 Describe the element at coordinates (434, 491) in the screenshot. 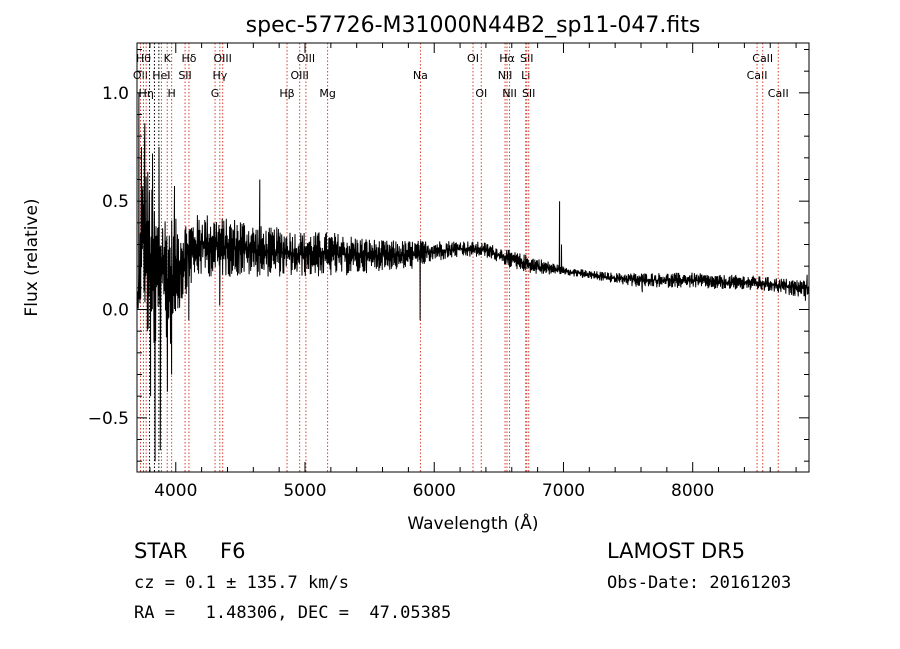

I see `x-tick-label: 6000` at that location.